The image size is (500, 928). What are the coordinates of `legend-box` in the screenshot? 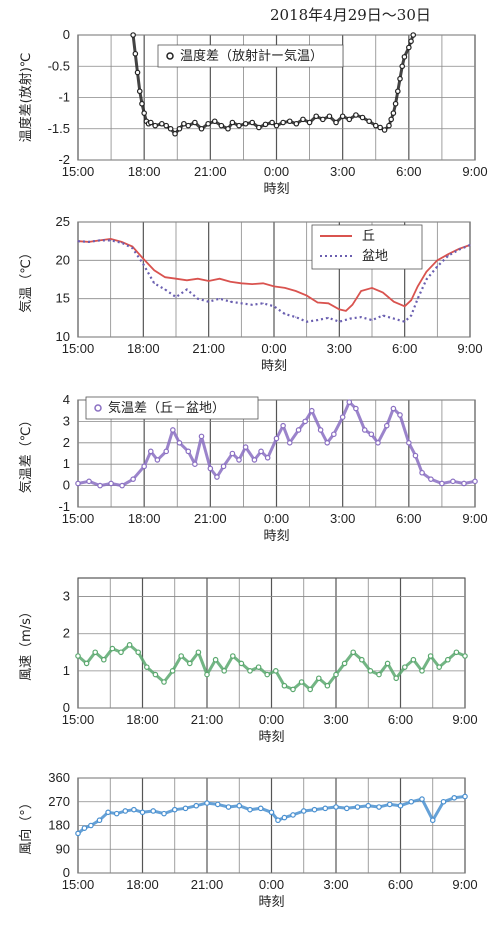 It's located at (172, 408).